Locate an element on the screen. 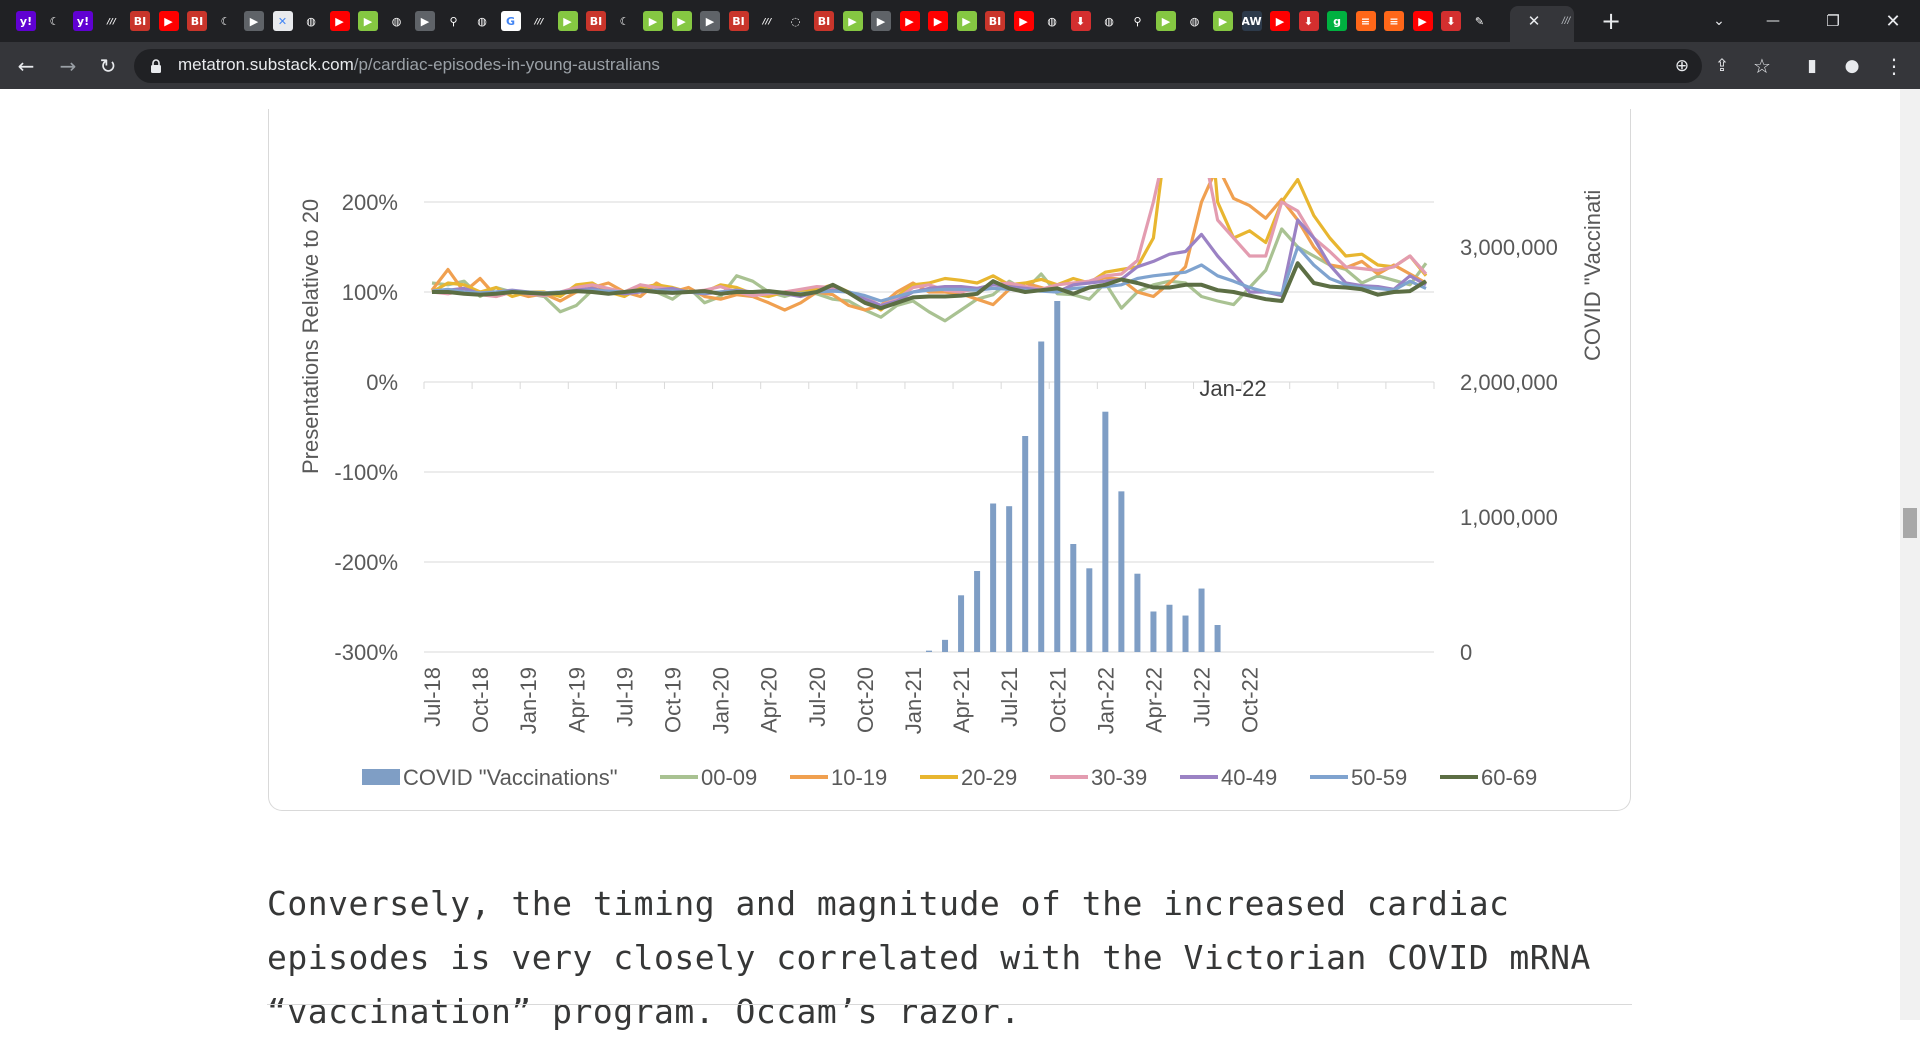 This screenshot has height=1039, width=1920. bookmark-star-icon: ☆ is located at coordinates (1762, 66).